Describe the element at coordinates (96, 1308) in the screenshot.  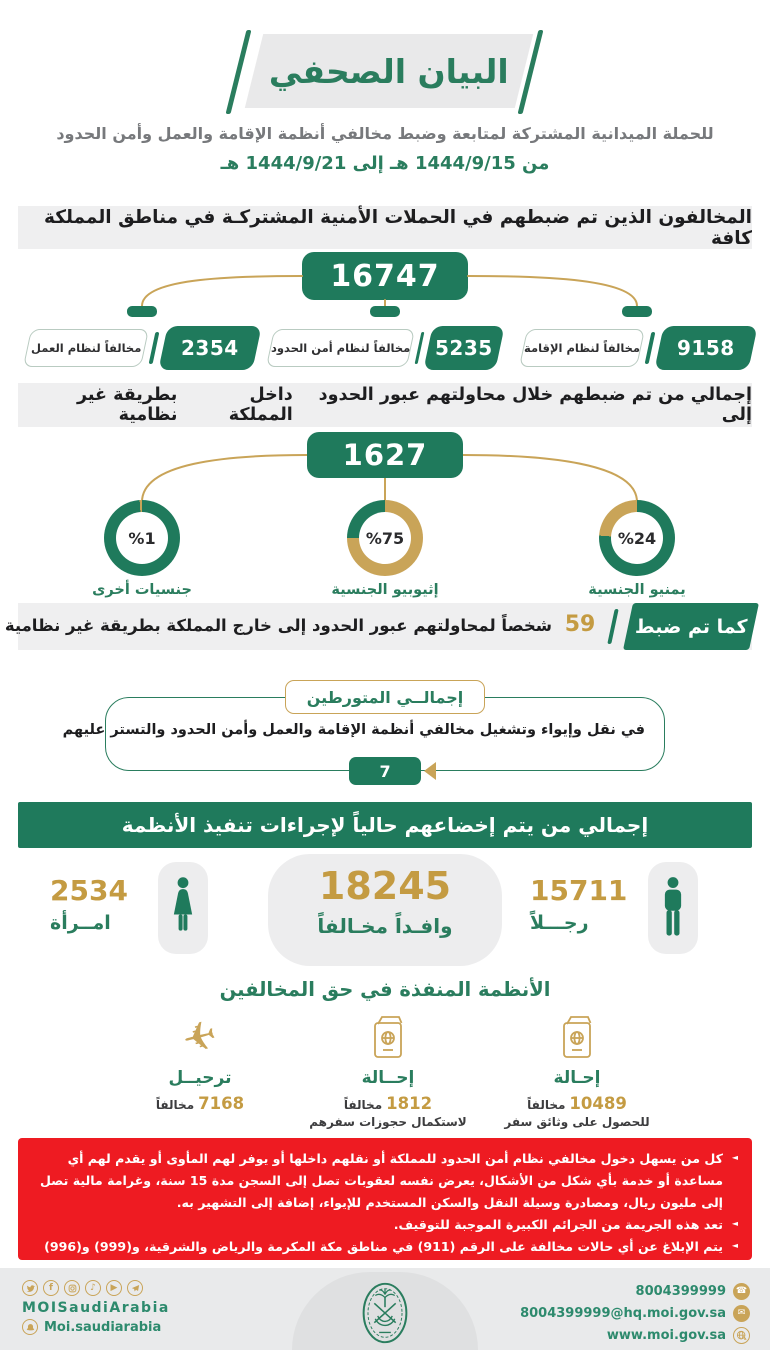
I see `social-handle: MOISaudiArabia` at that location.